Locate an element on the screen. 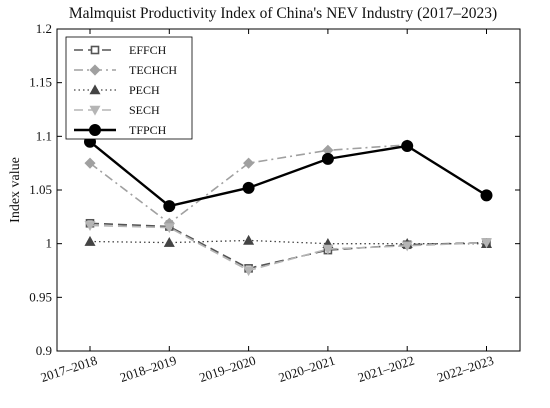 The height and width of the screenshot is (408, 550). series-line-effch is located at coordinates (288, 246).